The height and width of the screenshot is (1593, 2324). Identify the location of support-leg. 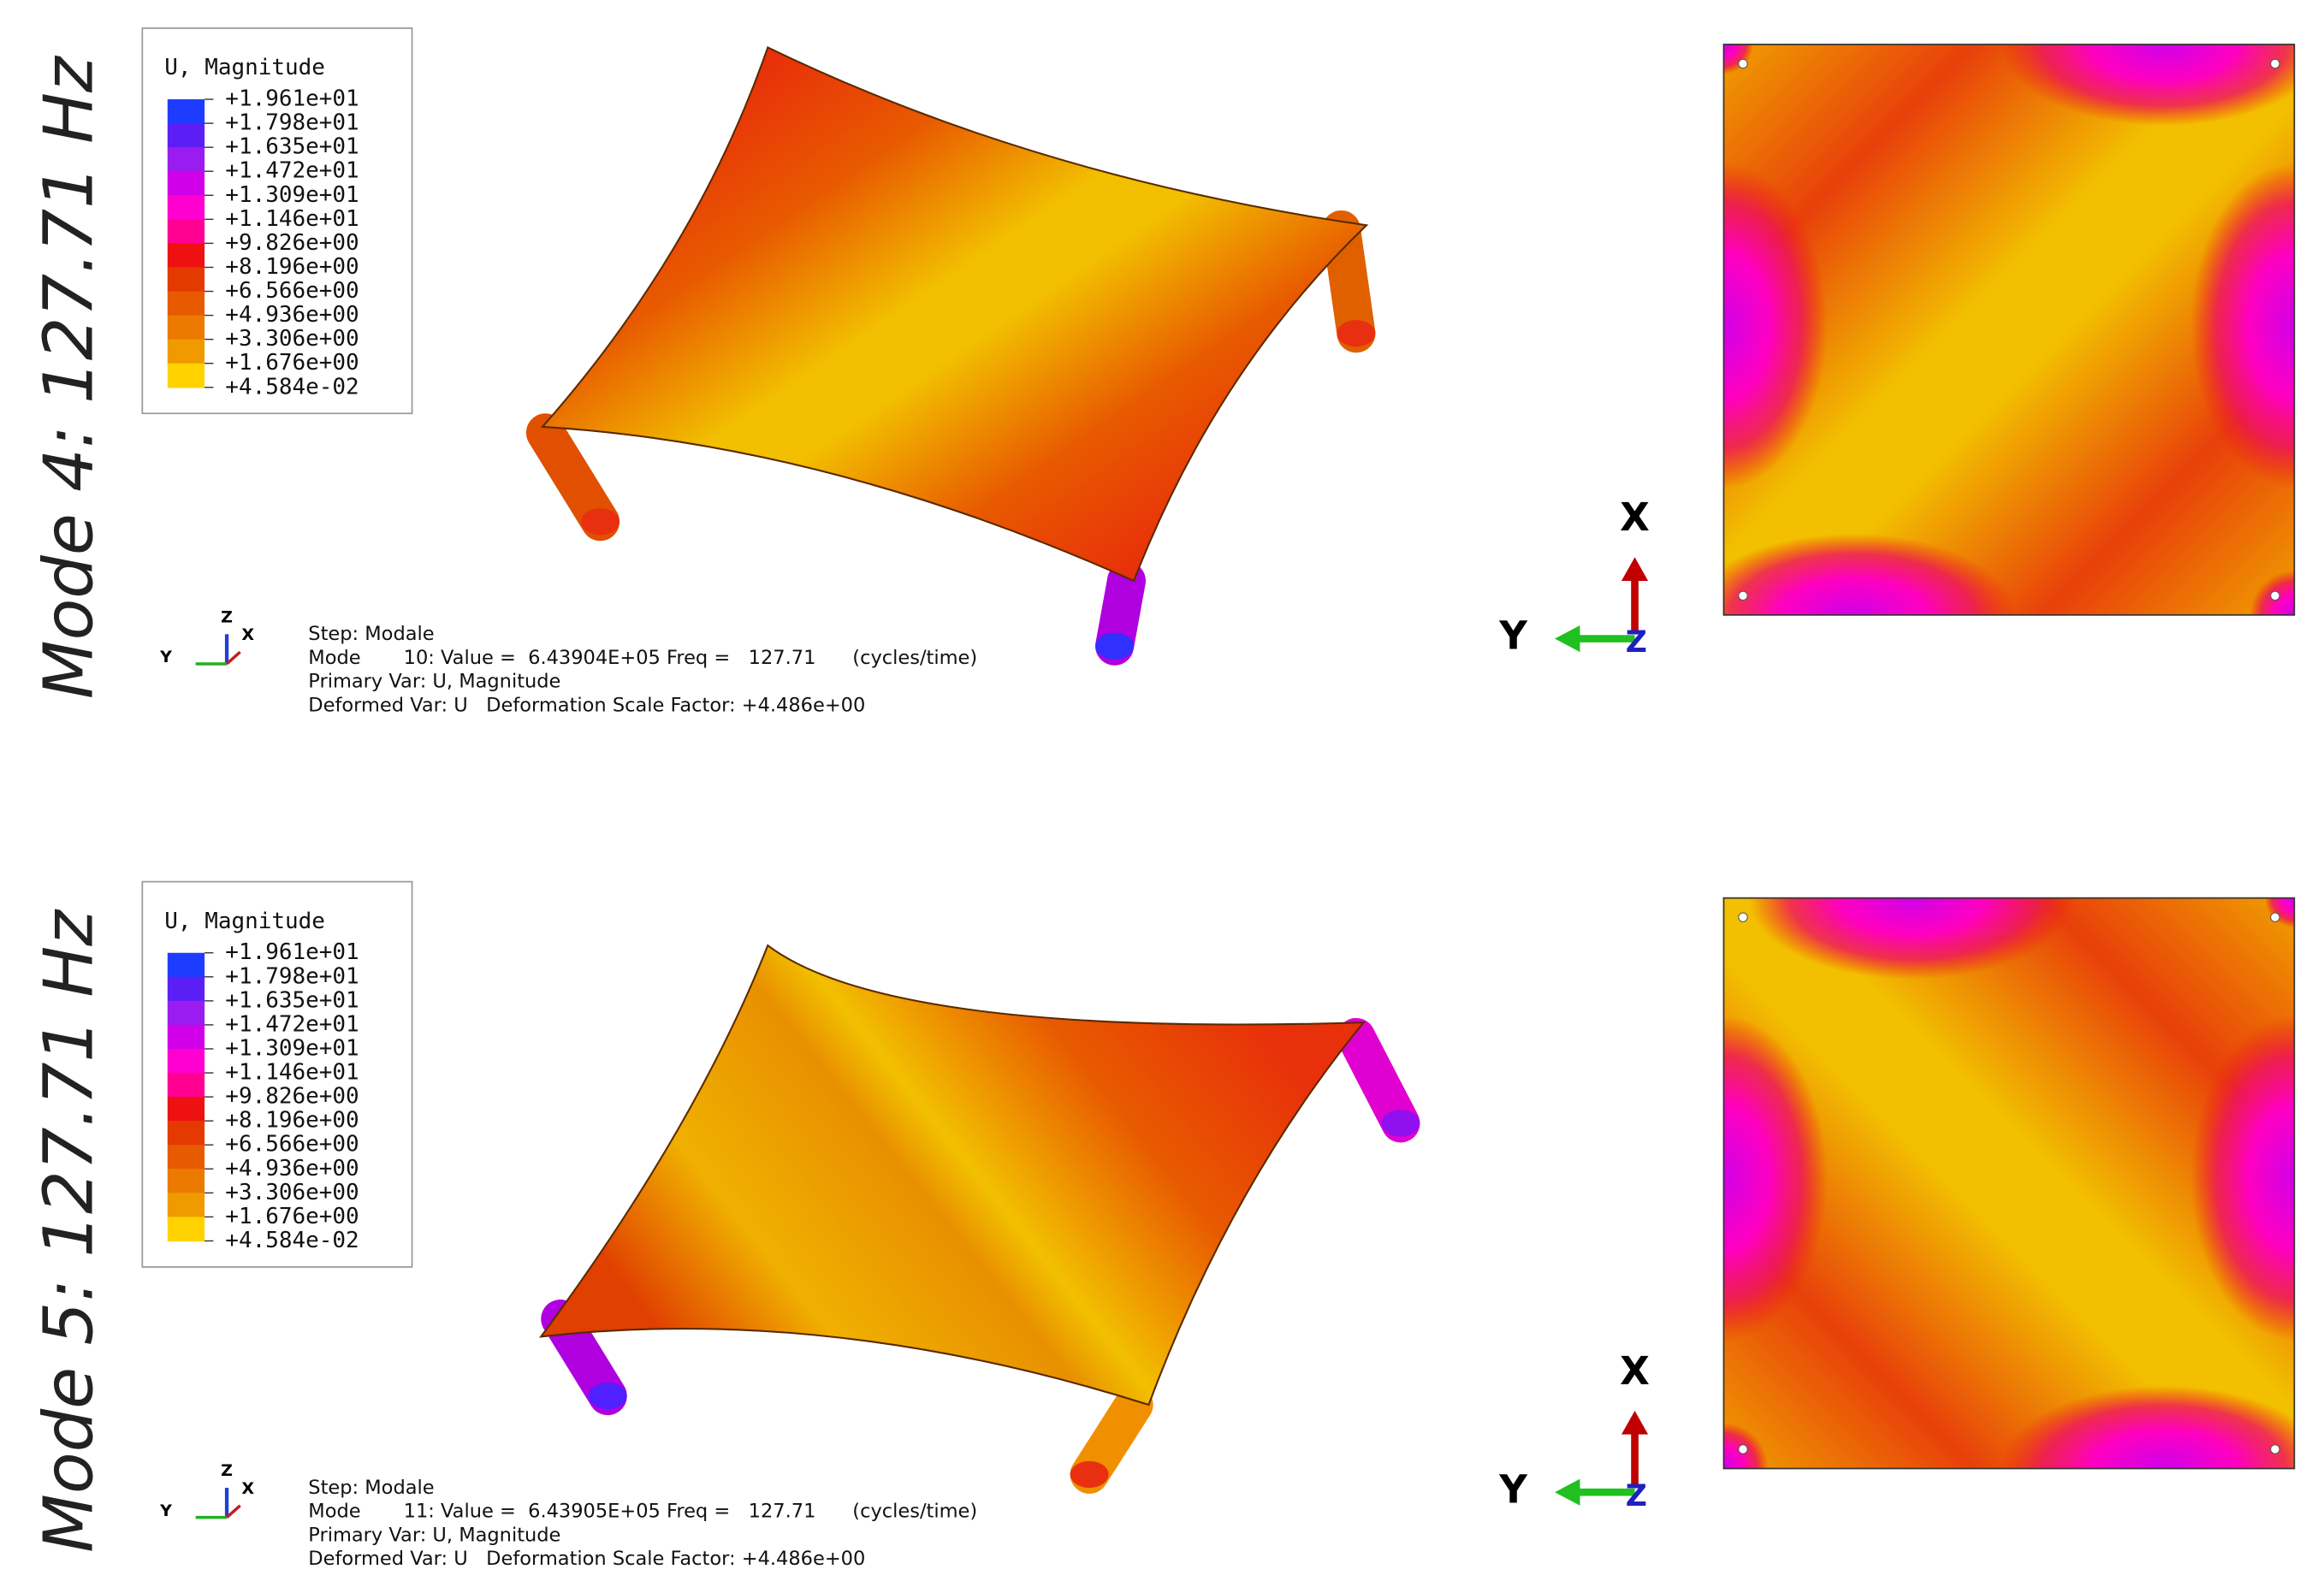
(572, 477).